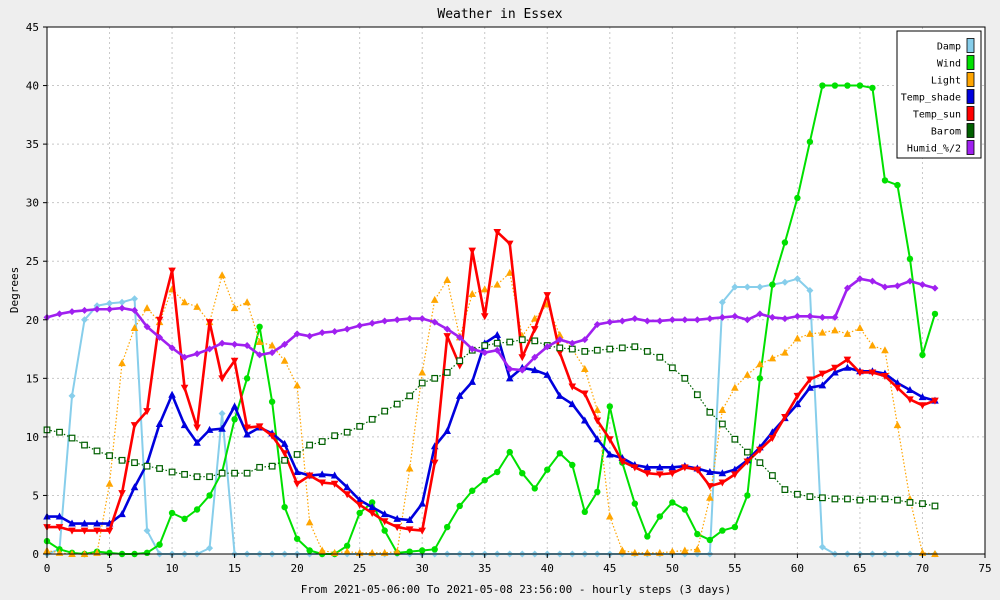  What do you see at coordinates (35, 495) in the screenshot?
I see `y-tick-label: 5` at bounding box center [35, 495].